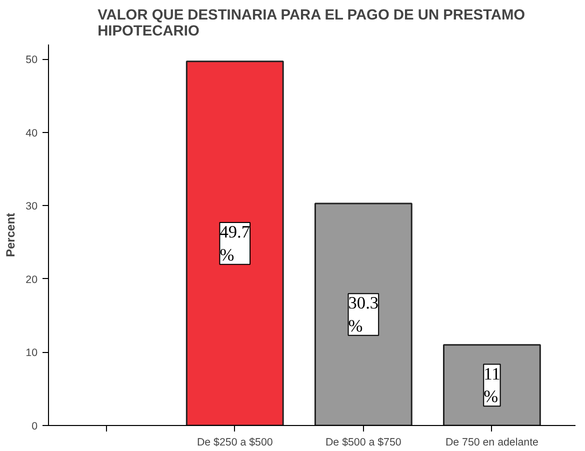  I want to click on y-tick-label: 0, so click(35, 426).